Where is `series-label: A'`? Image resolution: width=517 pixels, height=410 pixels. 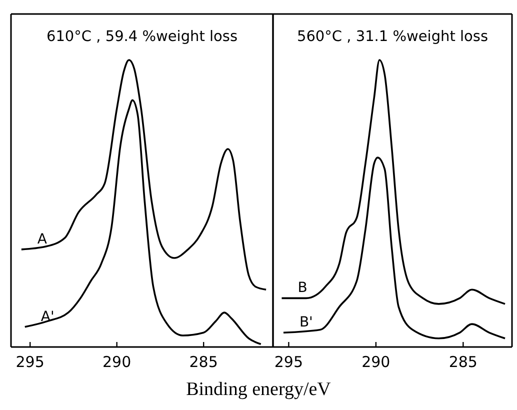 series-label: A' is located at coordinates (47, 316).